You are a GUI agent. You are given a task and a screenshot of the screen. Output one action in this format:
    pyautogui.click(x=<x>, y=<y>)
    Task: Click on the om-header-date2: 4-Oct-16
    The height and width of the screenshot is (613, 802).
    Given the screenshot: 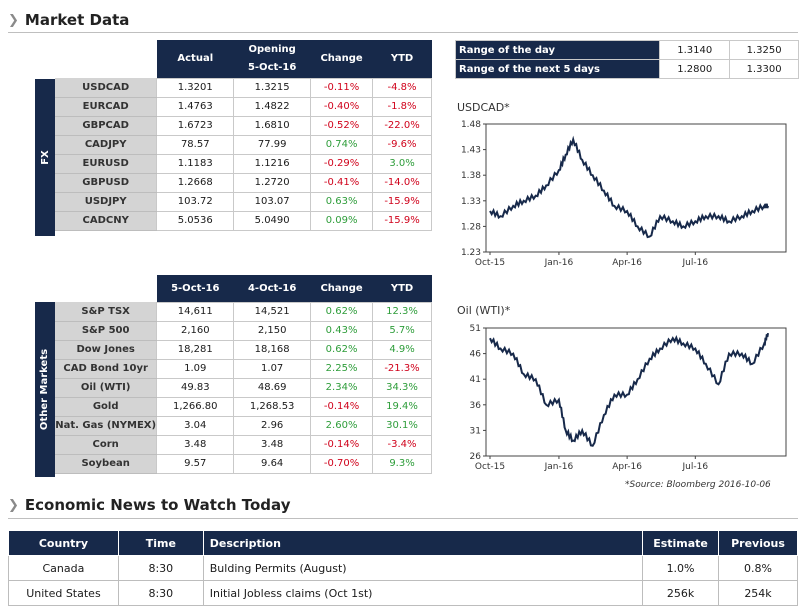 What is the action you would take?
    pyautogui.click(x=272, y=288)
    